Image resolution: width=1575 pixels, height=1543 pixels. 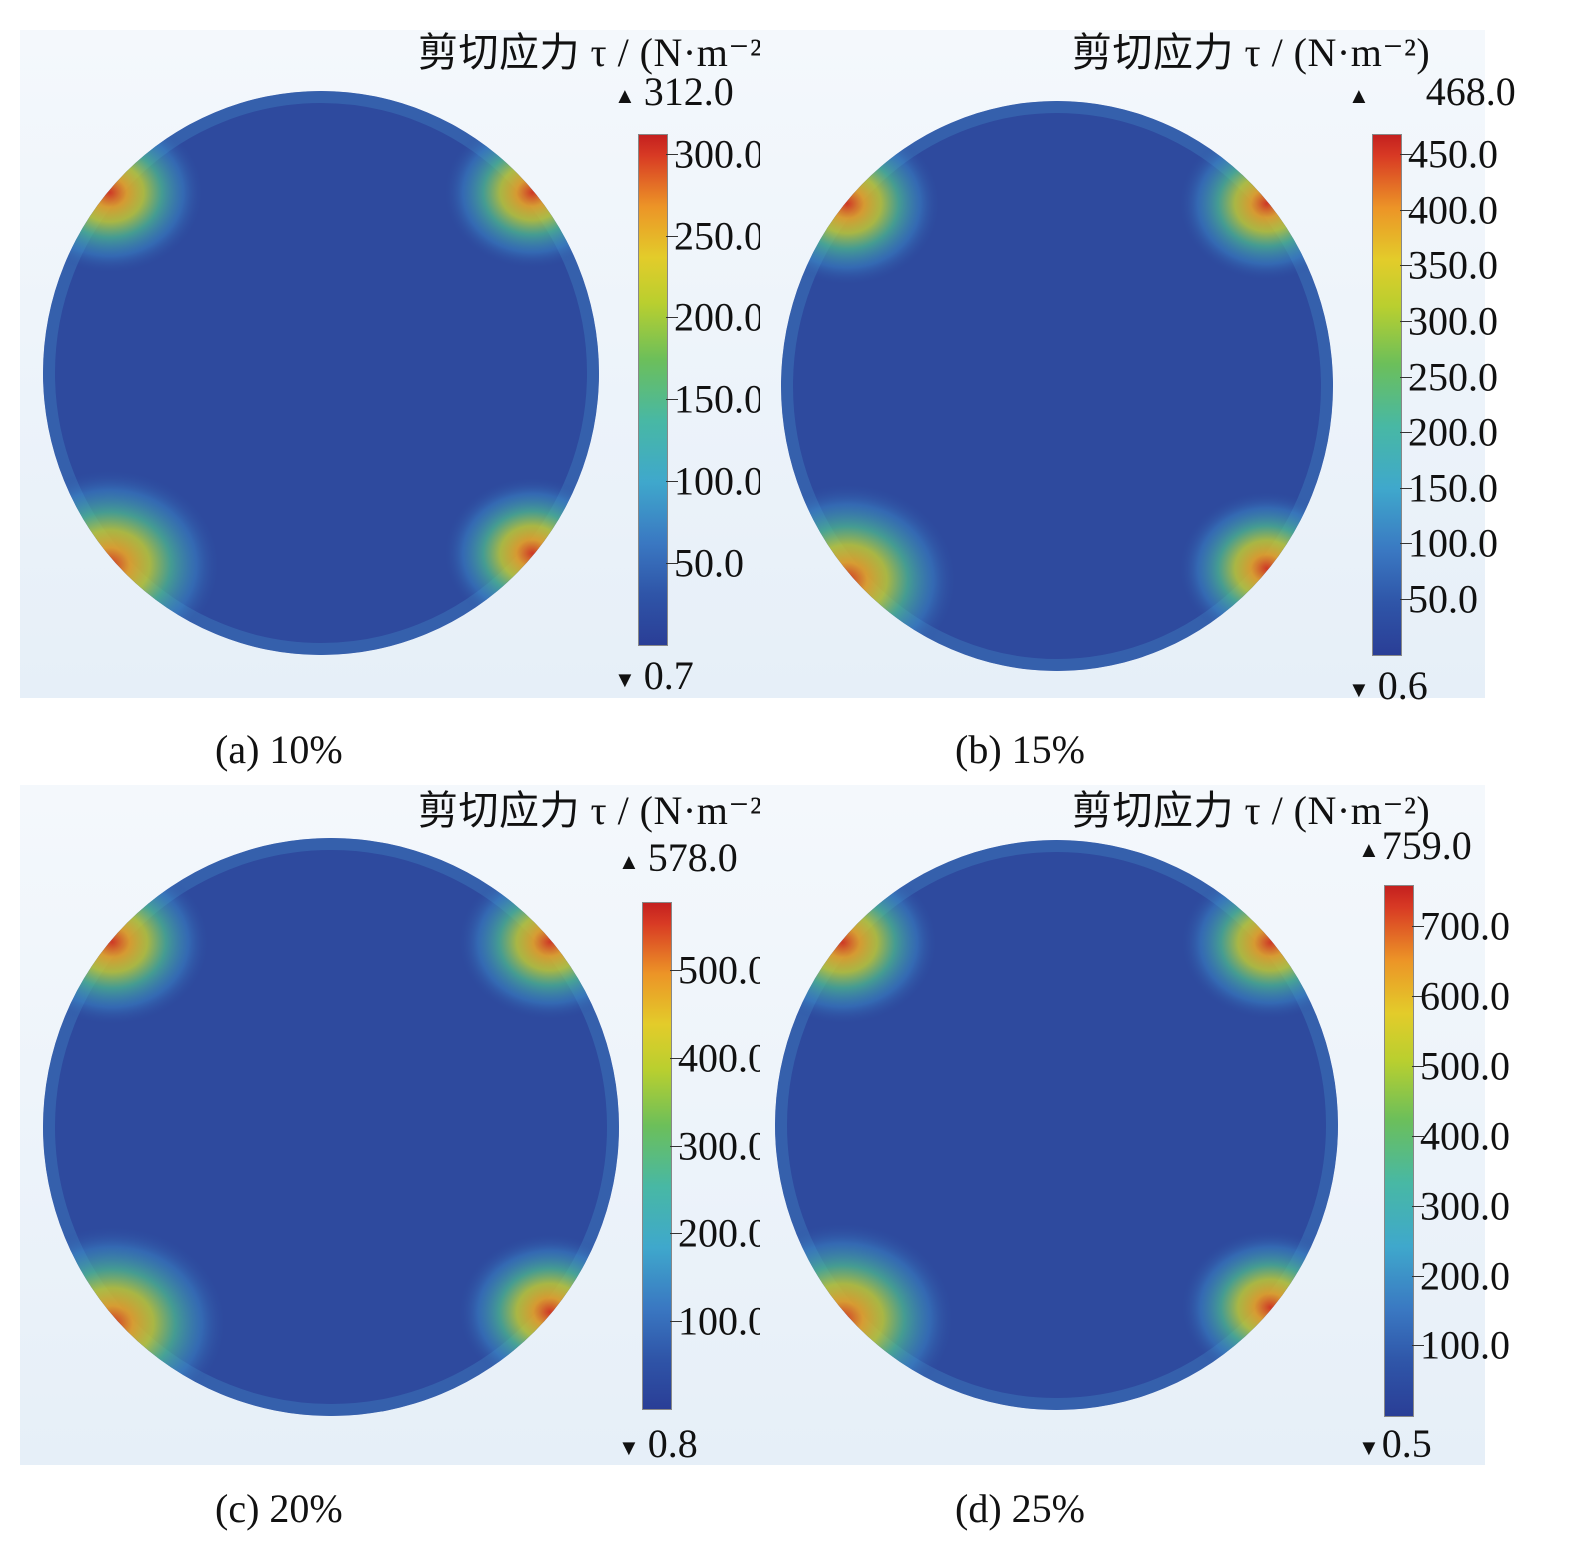 I want to click on min-value-label: 0.8, so click(x=672, y=1443).